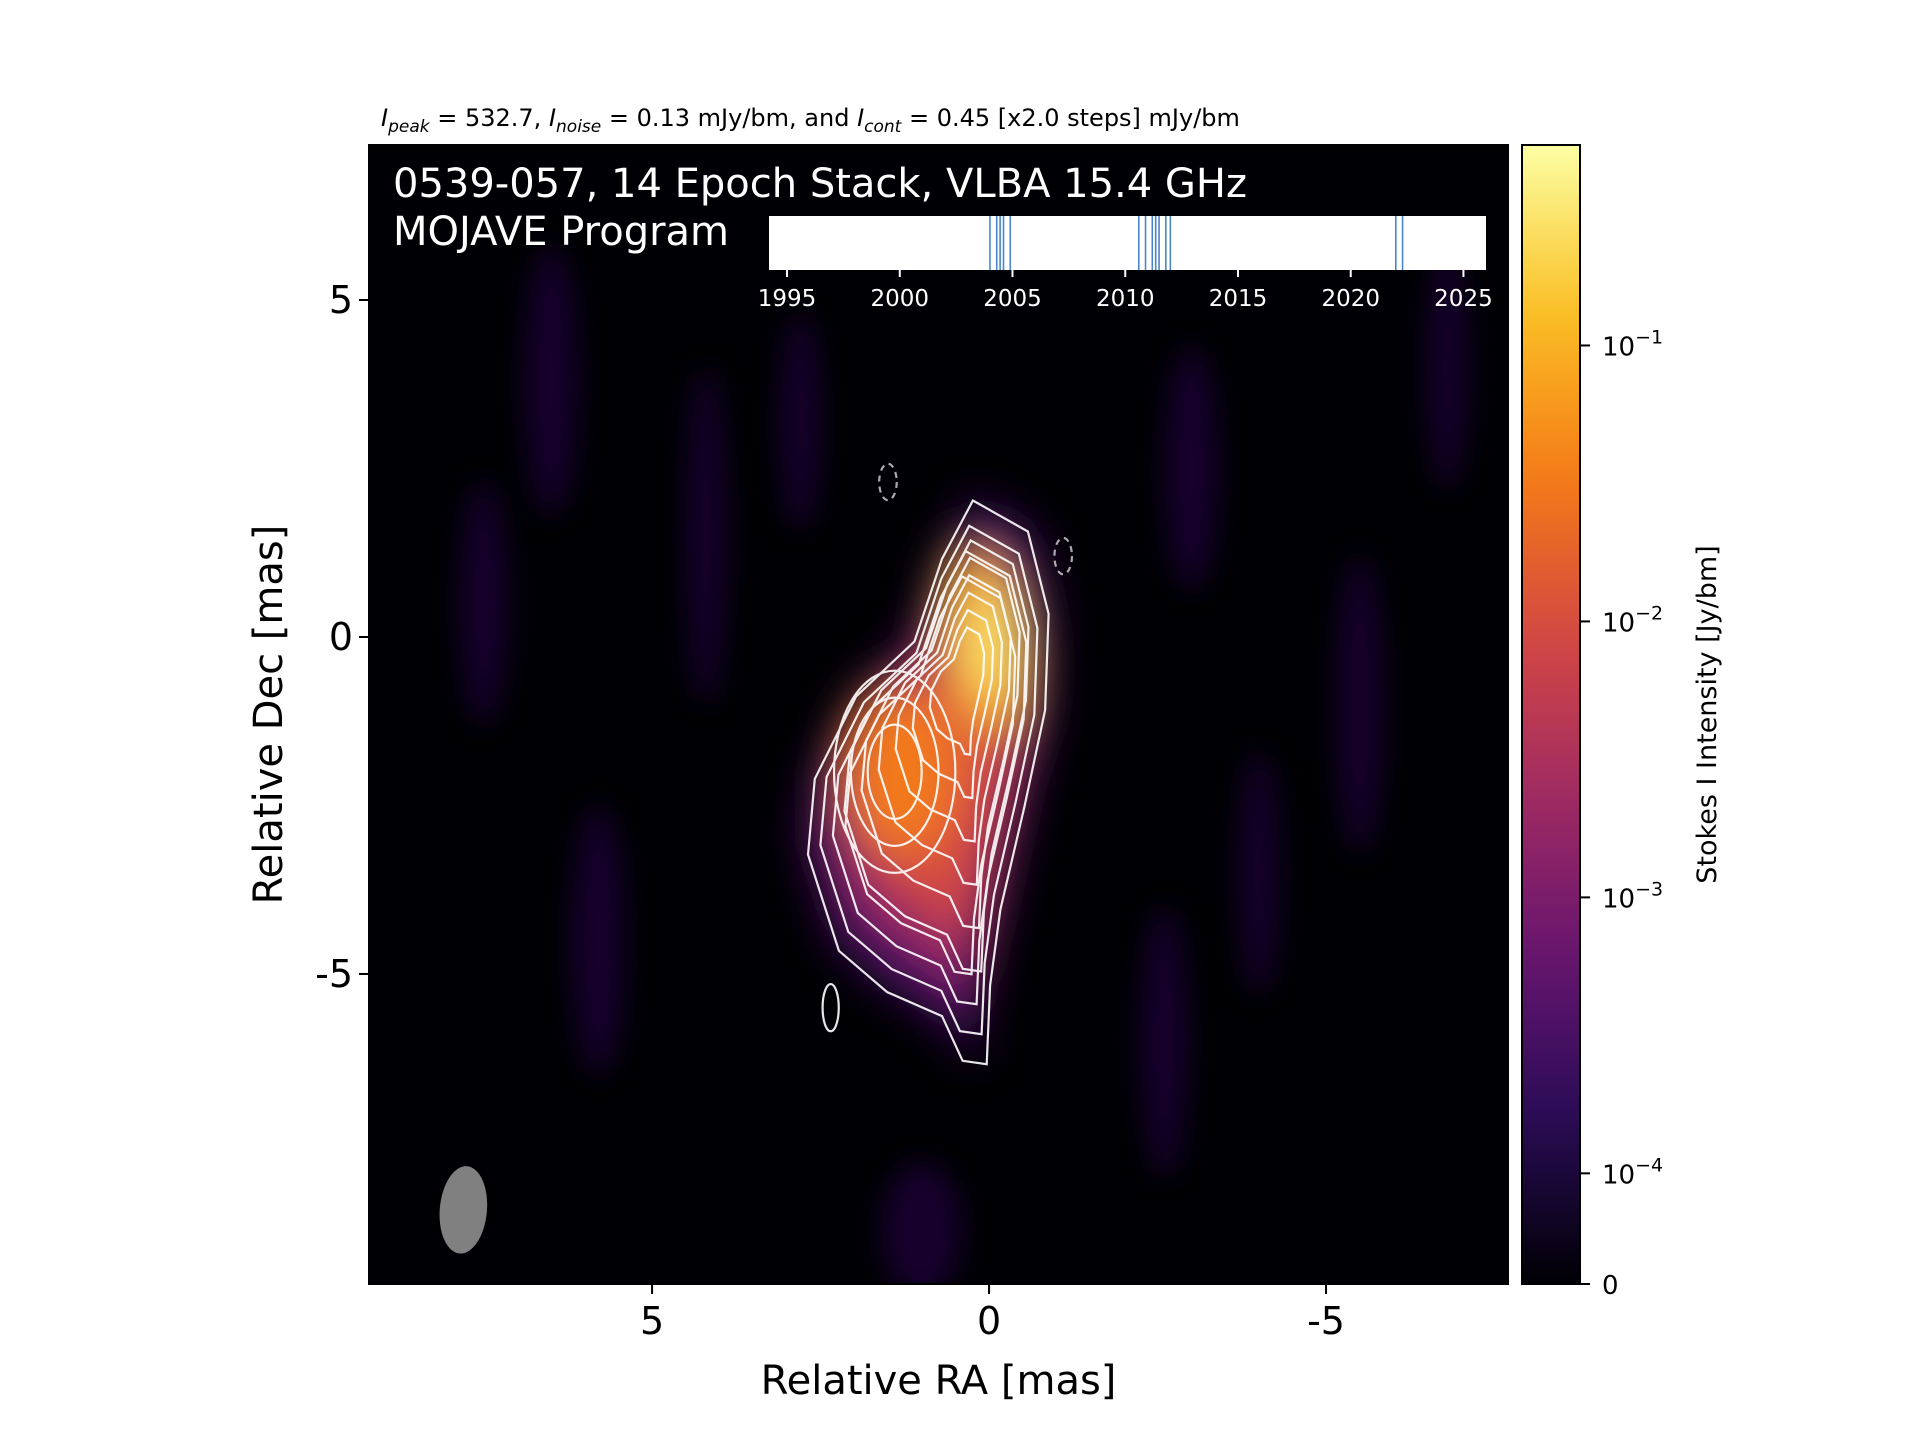 The width and height of the screenshot is (1920, 1444). What do you see at coordinates (1707, 714) in the screenshot?
I see `colorbar-label: Stokes I Intensity [Jy/bm]` at bounding box center [1707, 714].